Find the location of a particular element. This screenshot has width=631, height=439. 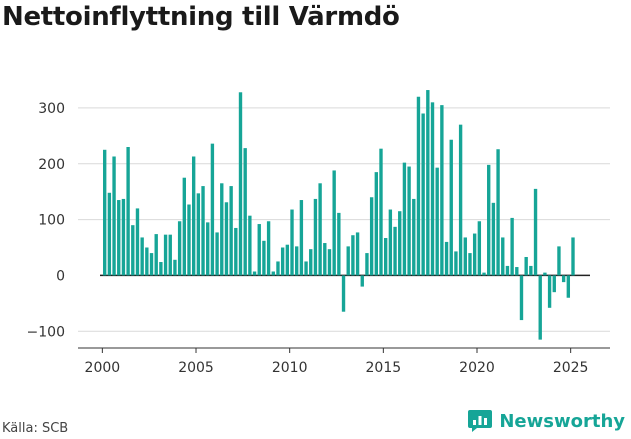

y-tick-label: 100 is located at coordinates (51, 221).